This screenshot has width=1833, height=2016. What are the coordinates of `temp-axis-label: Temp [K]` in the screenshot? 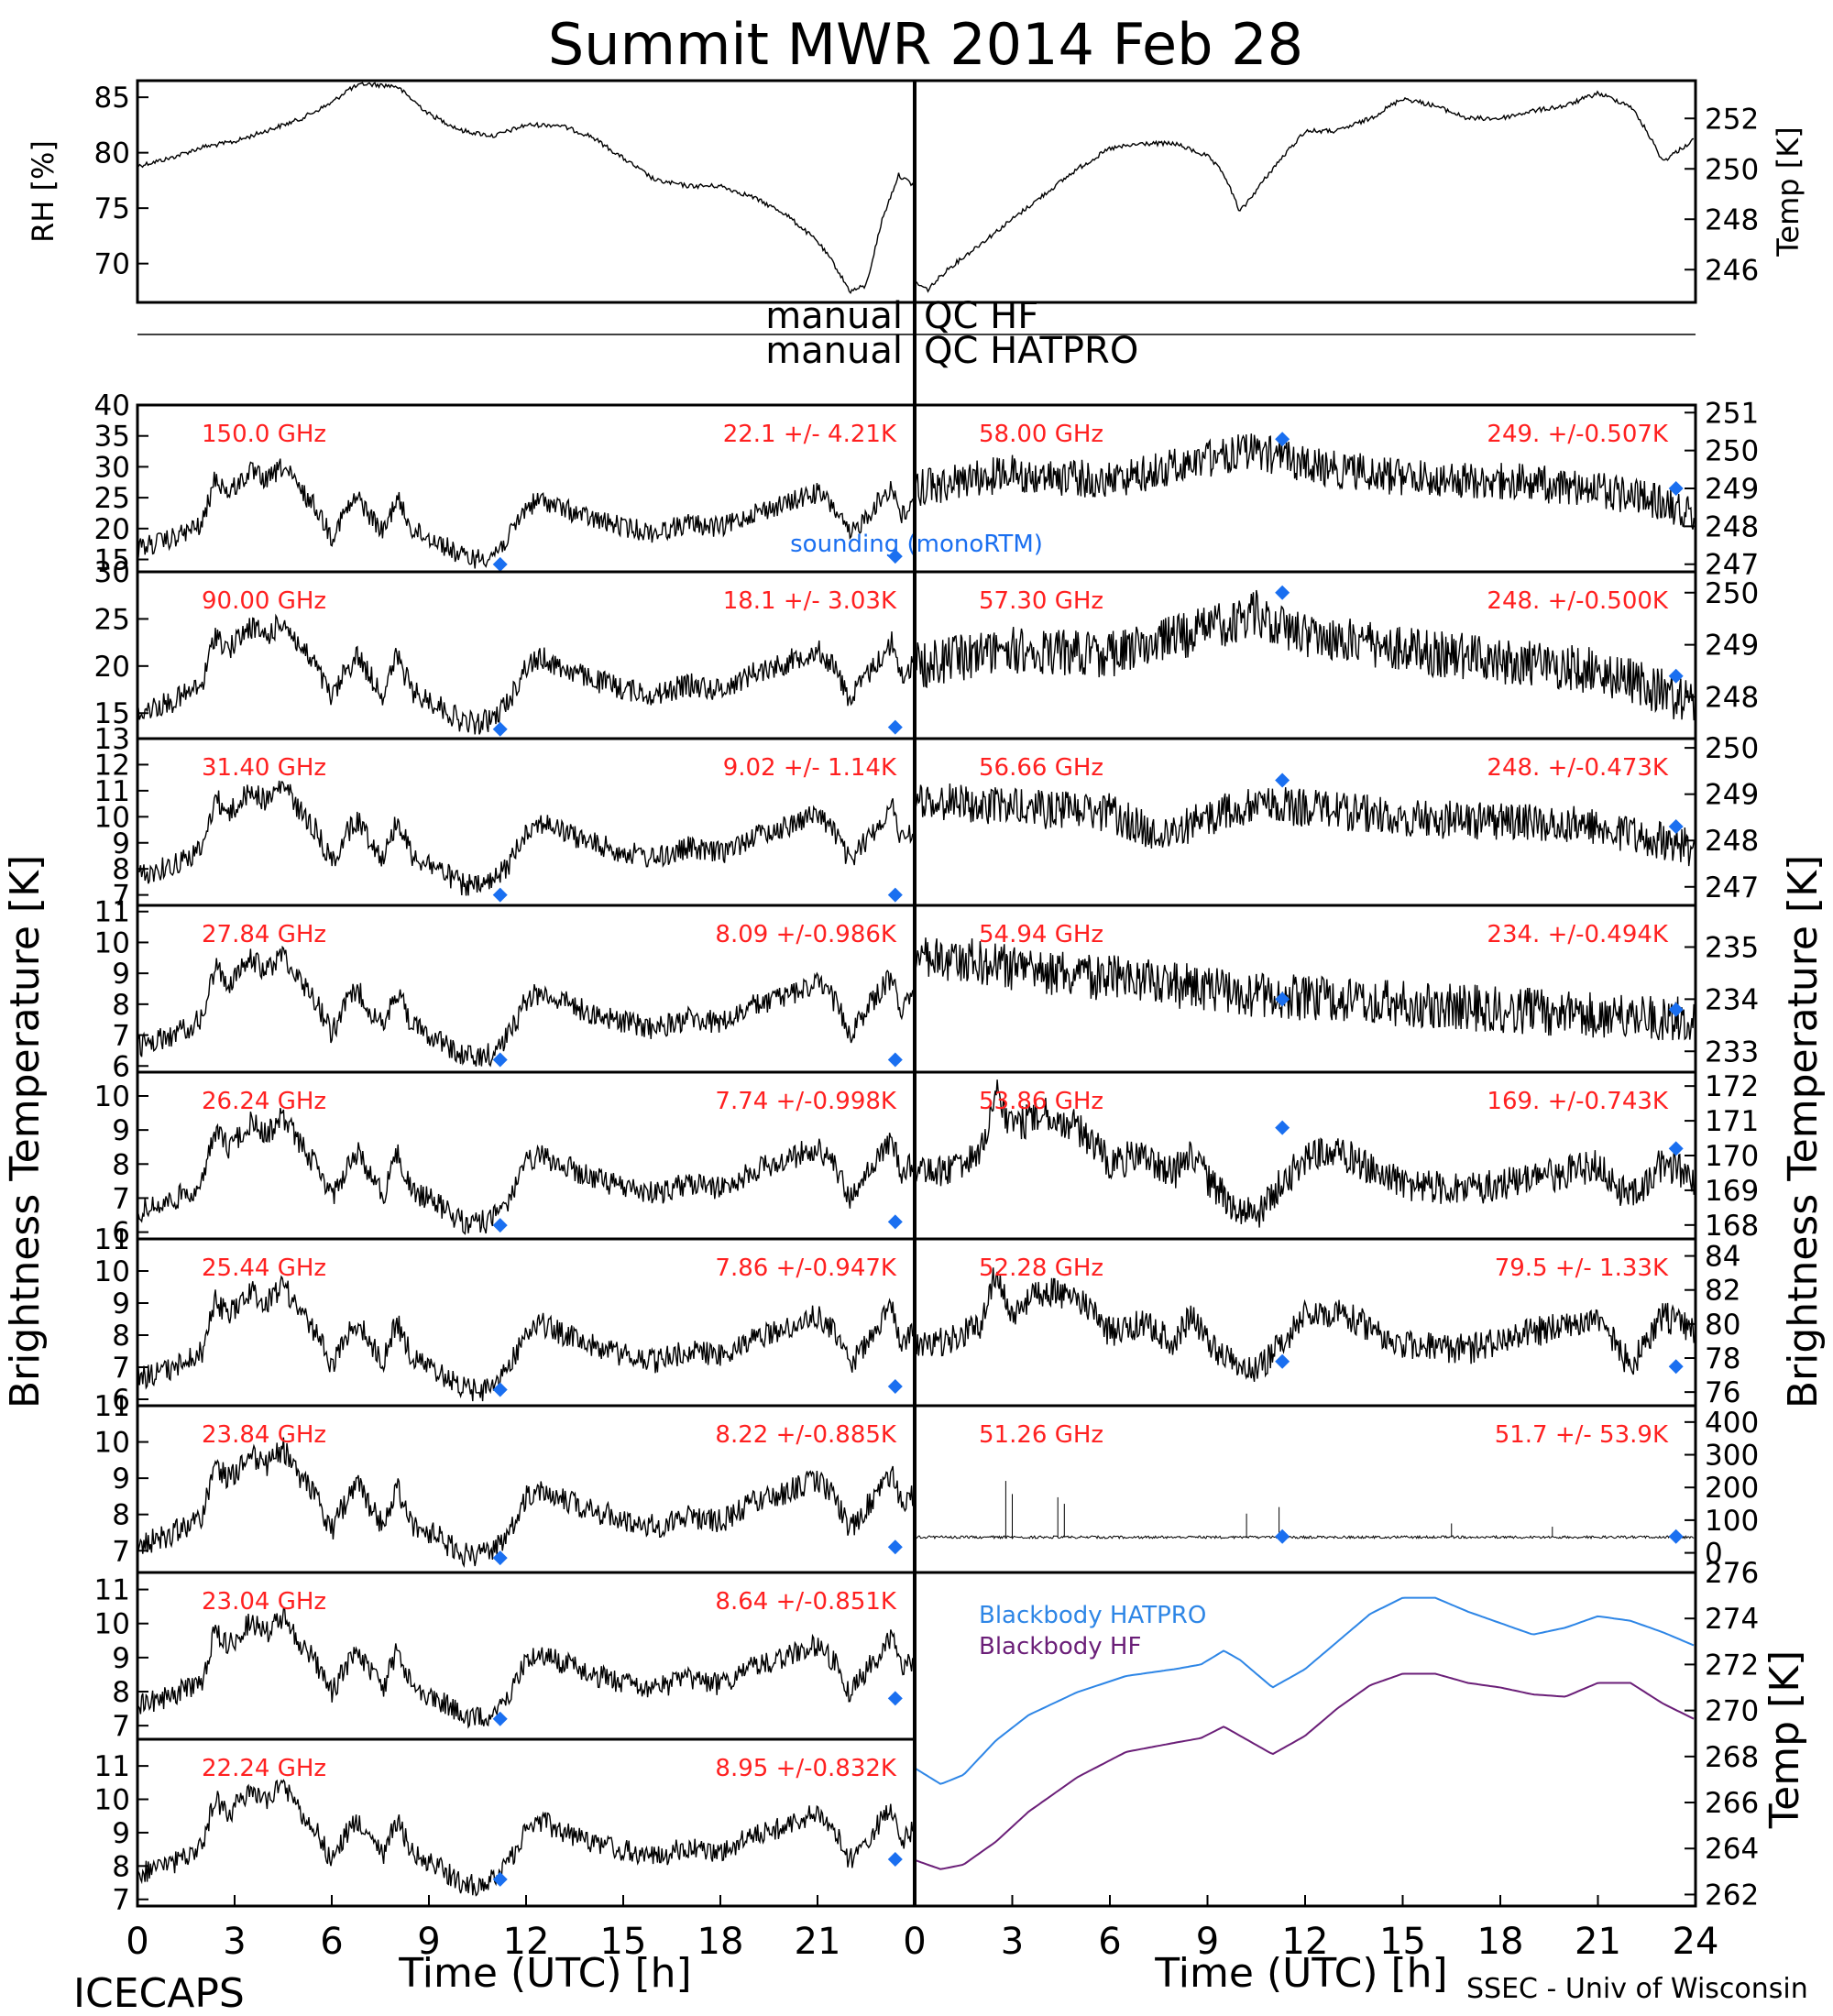 It's located at (1788, 191).